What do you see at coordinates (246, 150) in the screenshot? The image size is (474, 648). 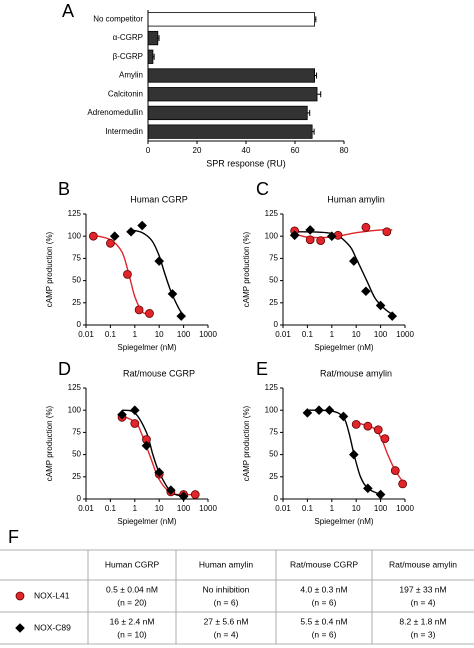 I see `x-tick-label: 40` at bounding box center [246, 150].